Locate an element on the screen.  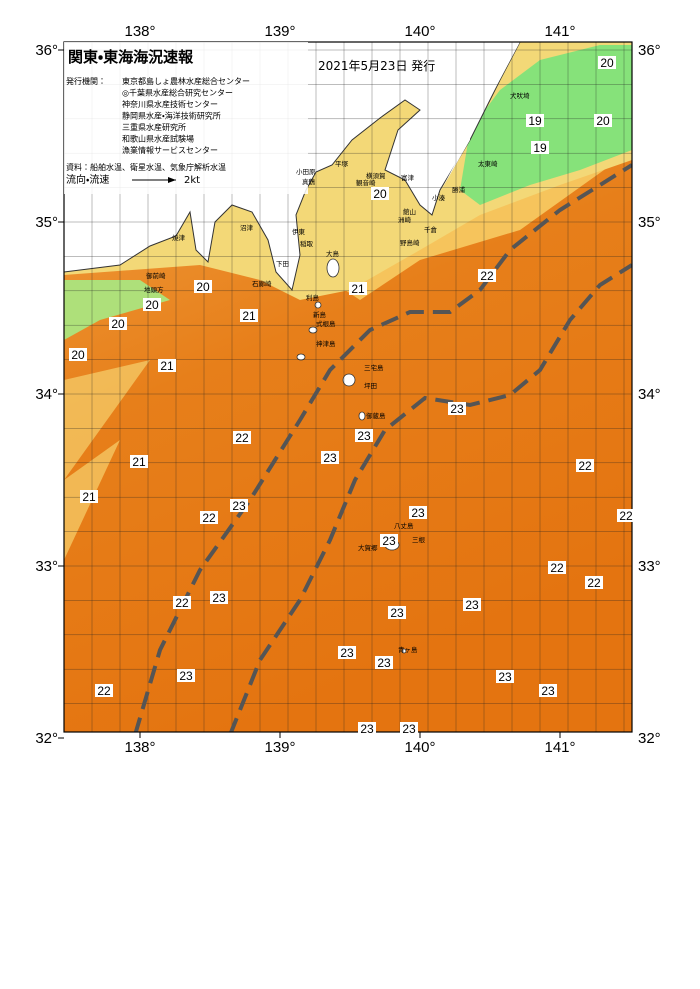
lat-label-right: 32° is located at coordinates (649, 738).